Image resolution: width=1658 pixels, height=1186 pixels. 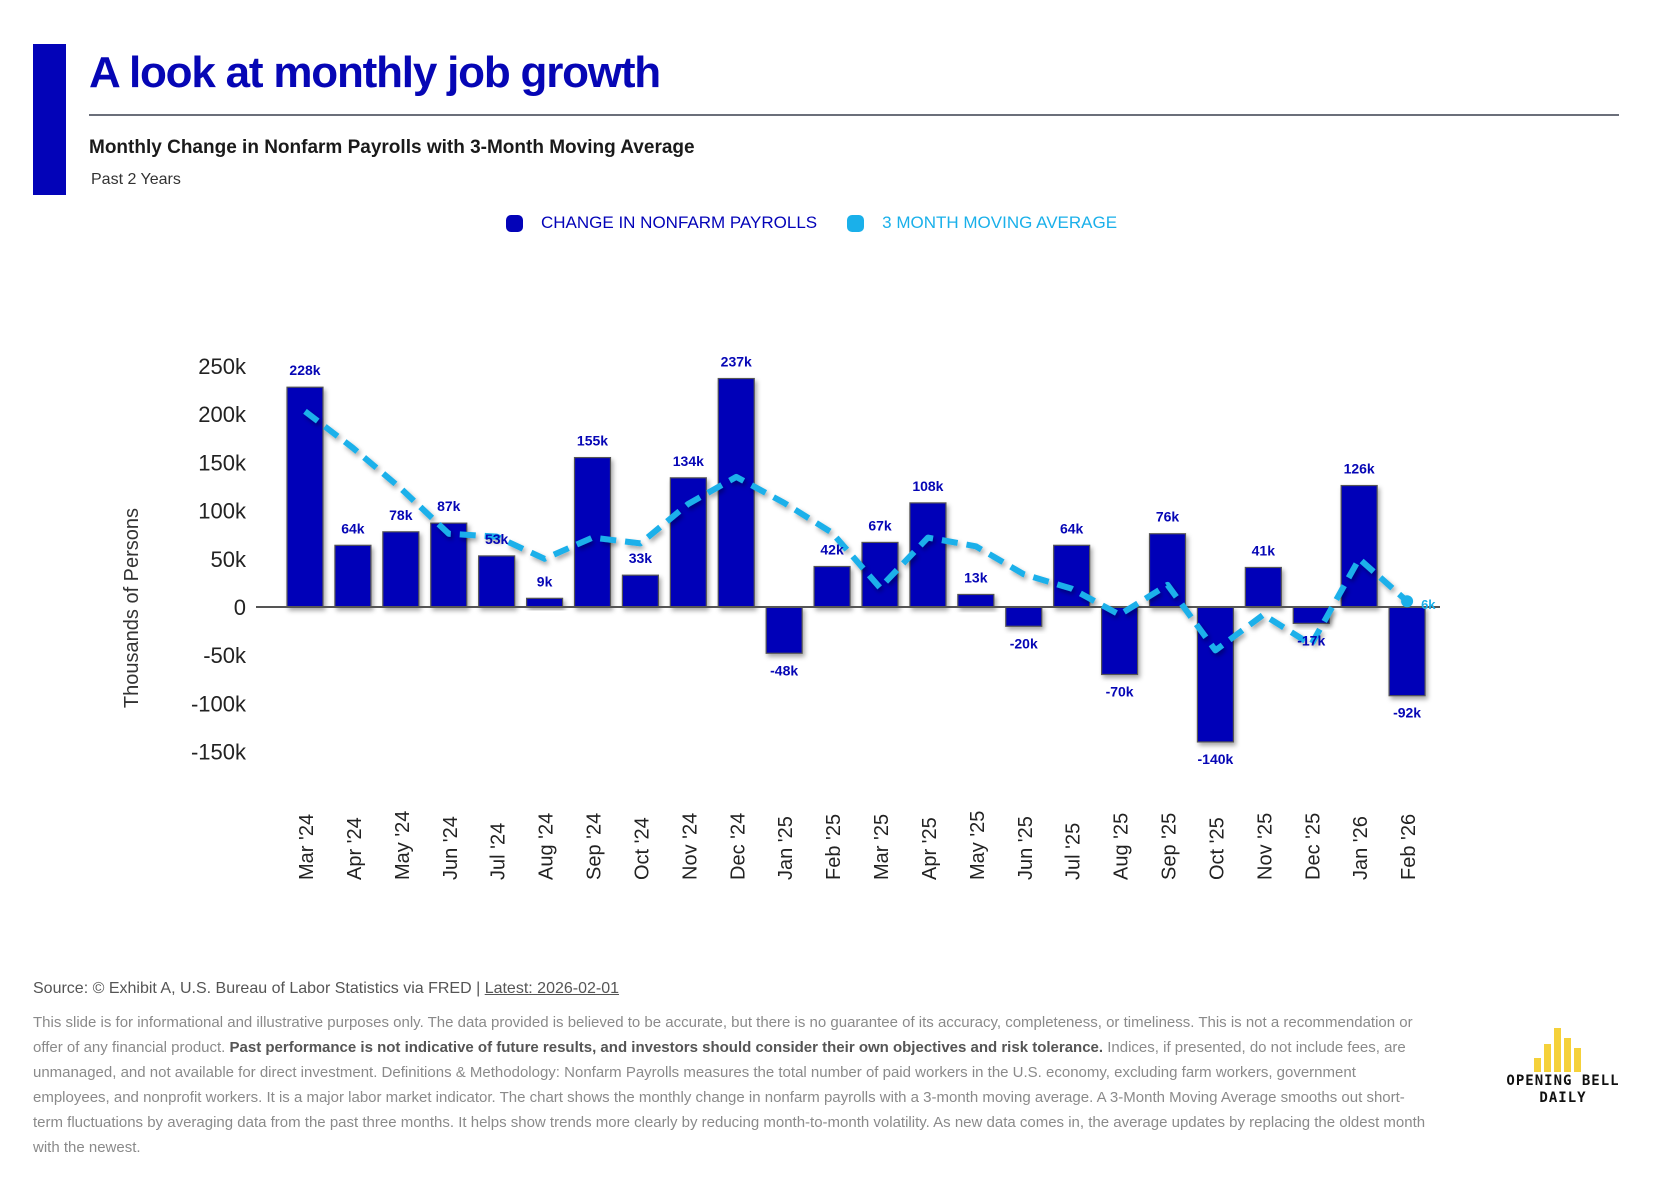 I want to click on bar-value-label: -92k, so click(x=1407, y=713).